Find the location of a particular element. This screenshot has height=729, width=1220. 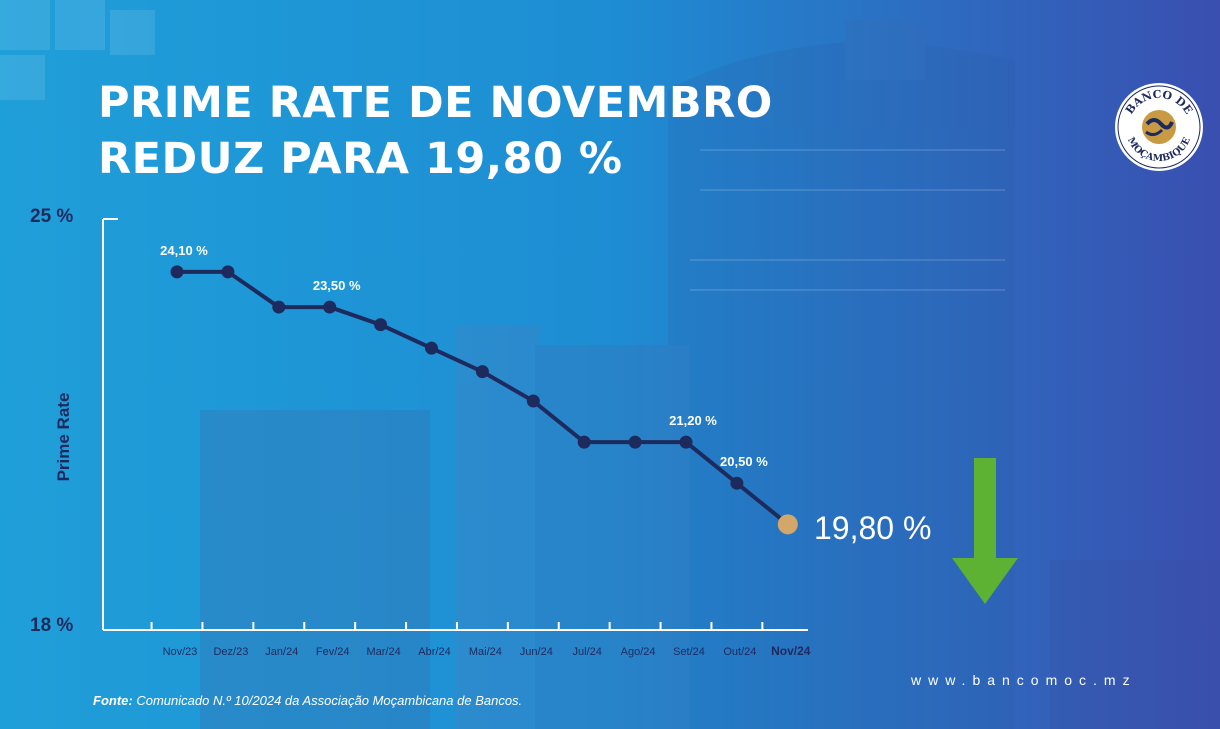

data-label: 21,20 % is located at coordinates (693, 420).